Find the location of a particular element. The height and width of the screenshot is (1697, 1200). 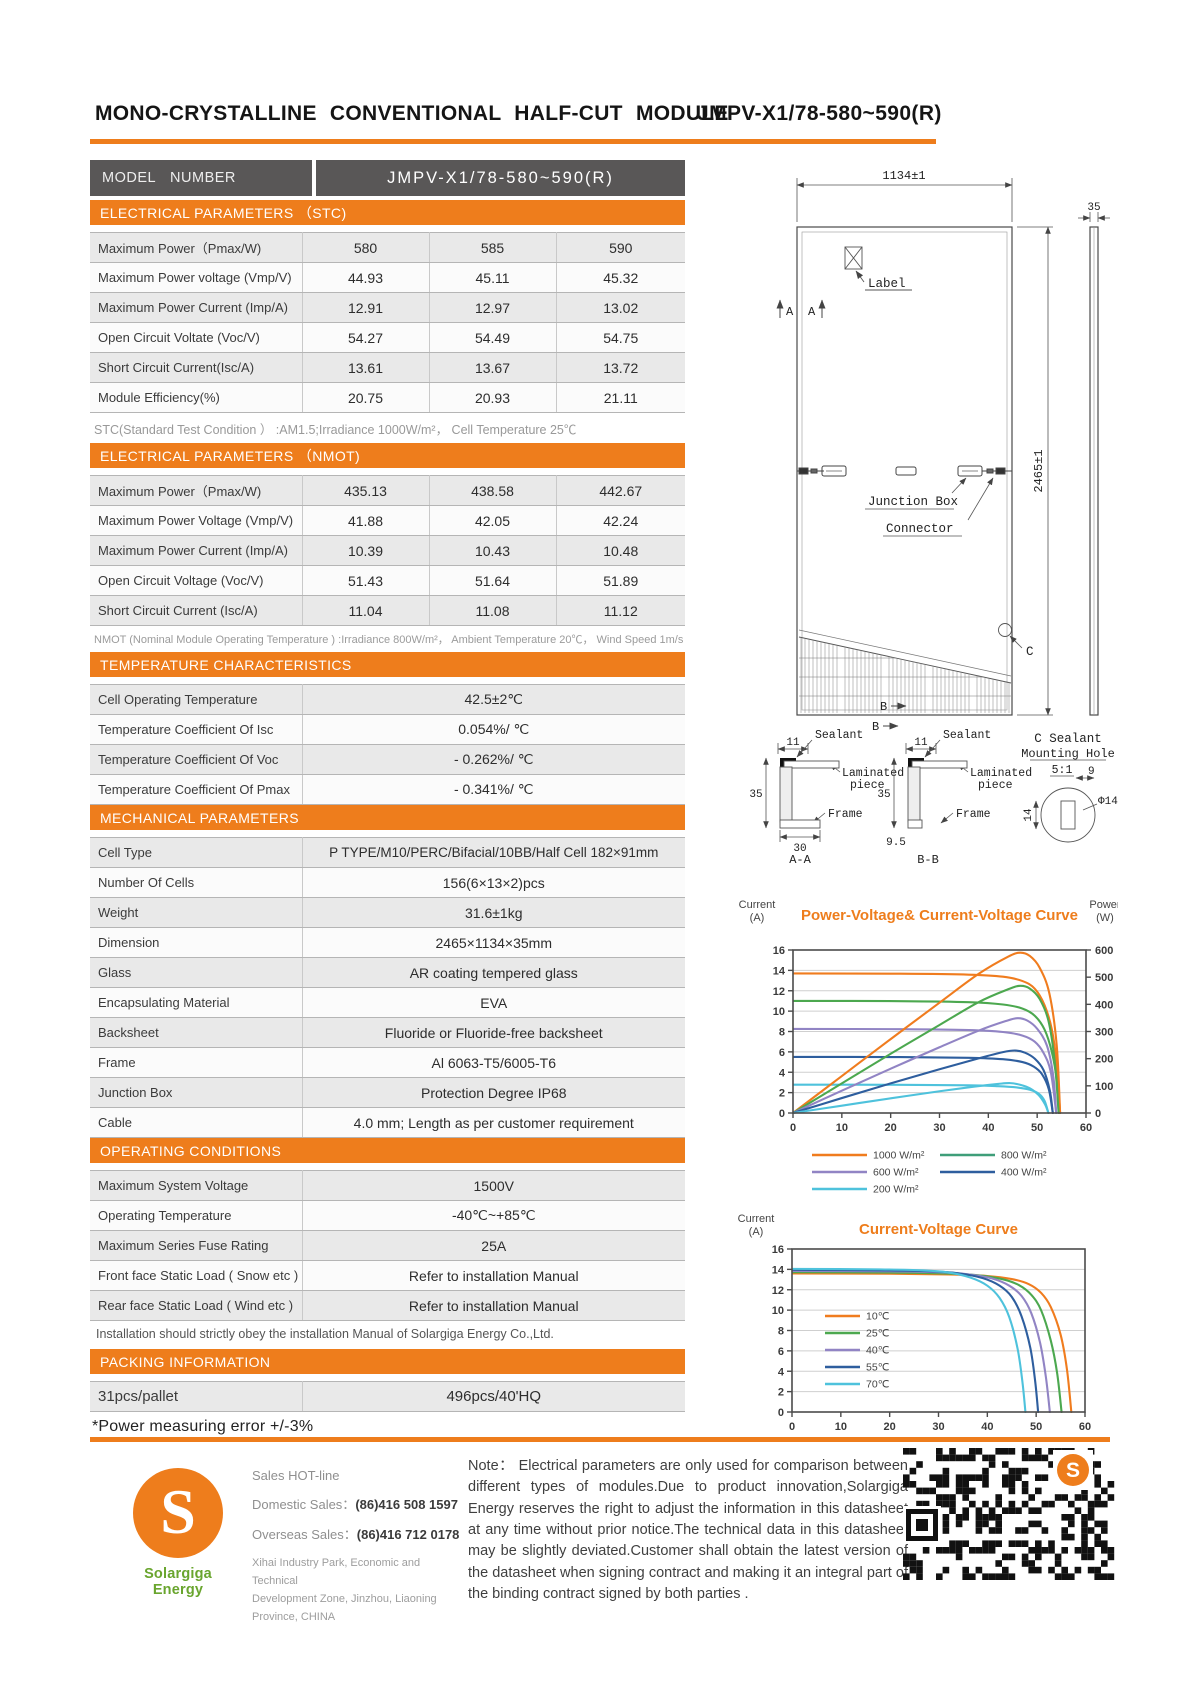

model-number-label: MODEL NUMBER is located at coordinates (201, 178).